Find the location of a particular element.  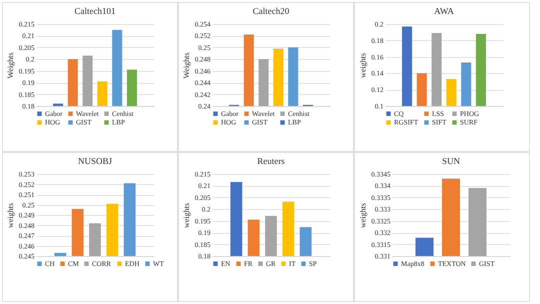

chart-title: AWA is located at coordinates (444, 11).